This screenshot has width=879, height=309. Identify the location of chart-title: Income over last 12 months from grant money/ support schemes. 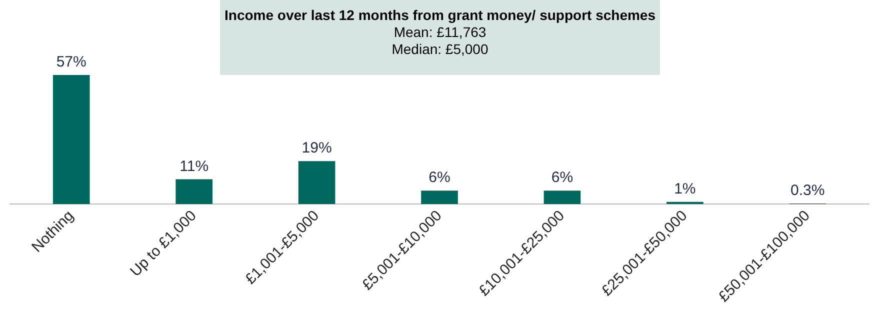
(440, 15).